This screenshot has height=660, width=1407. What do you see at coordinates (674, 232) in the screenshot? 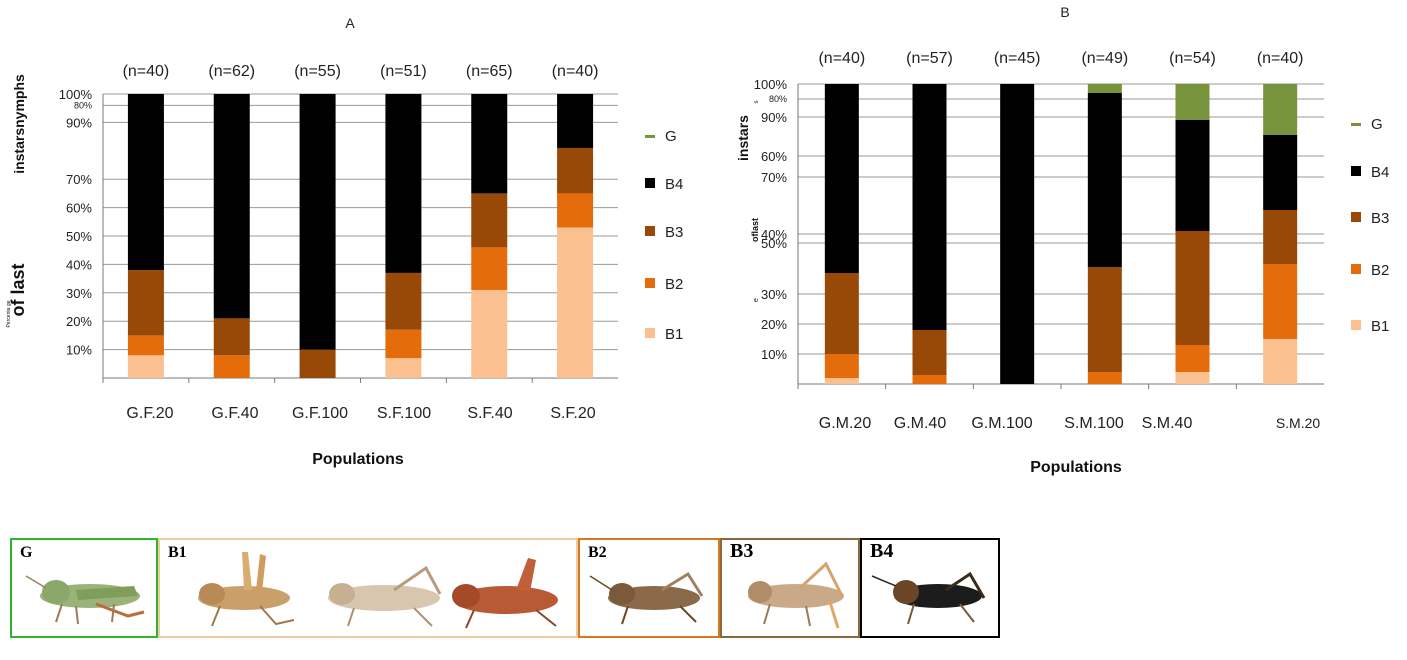
I see `chart-a-legend-label-b3: B3` at bounding box center [674, 232].